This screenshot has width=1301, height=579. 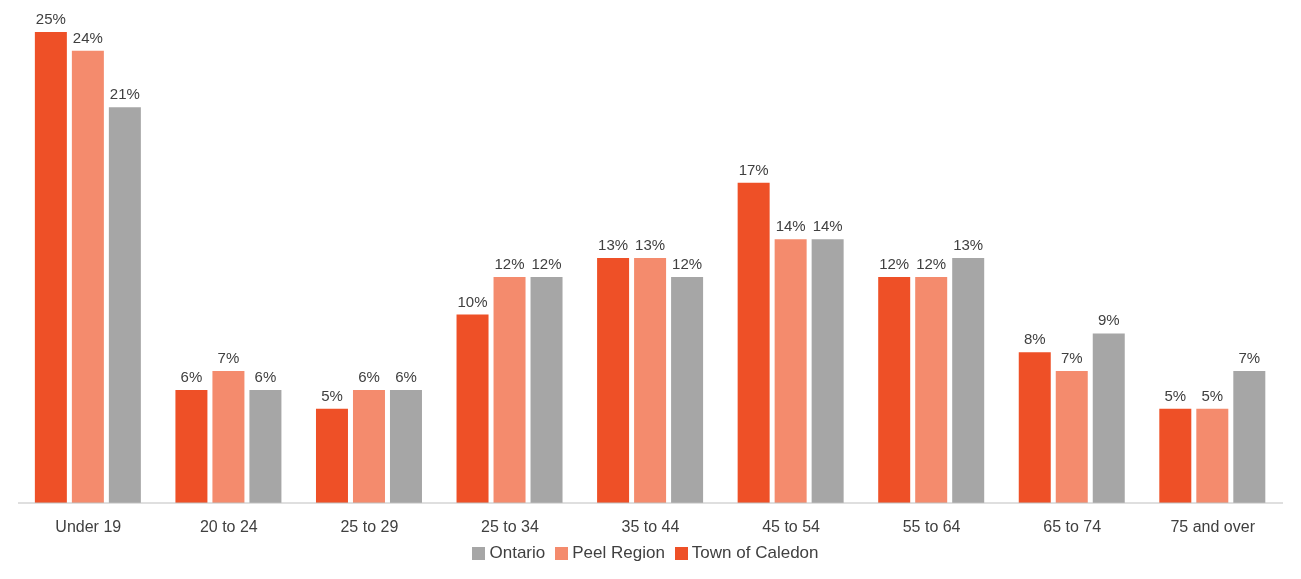 I want to click on x-tick-label: 25 to 29, so click(x=369, y=527).